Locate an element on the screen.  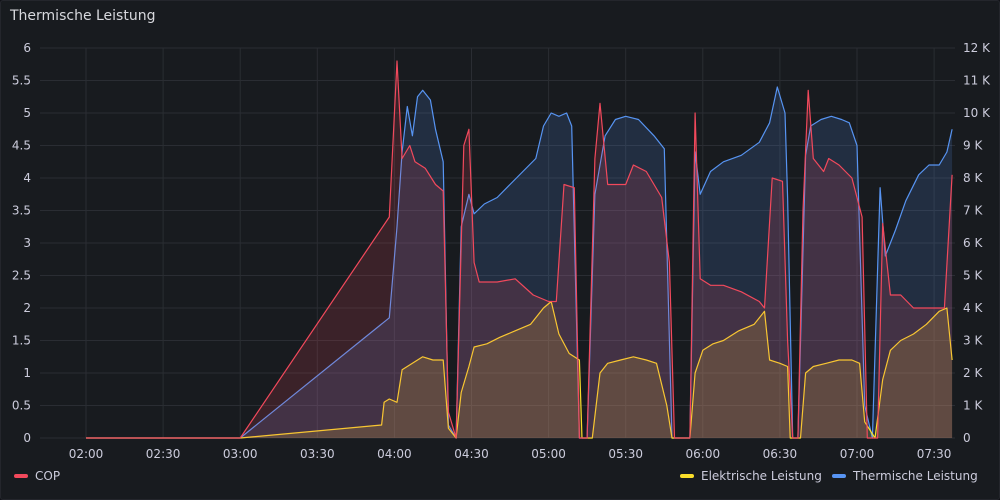
y-left-tick-label: 4 is located at coordinates (27, 178).